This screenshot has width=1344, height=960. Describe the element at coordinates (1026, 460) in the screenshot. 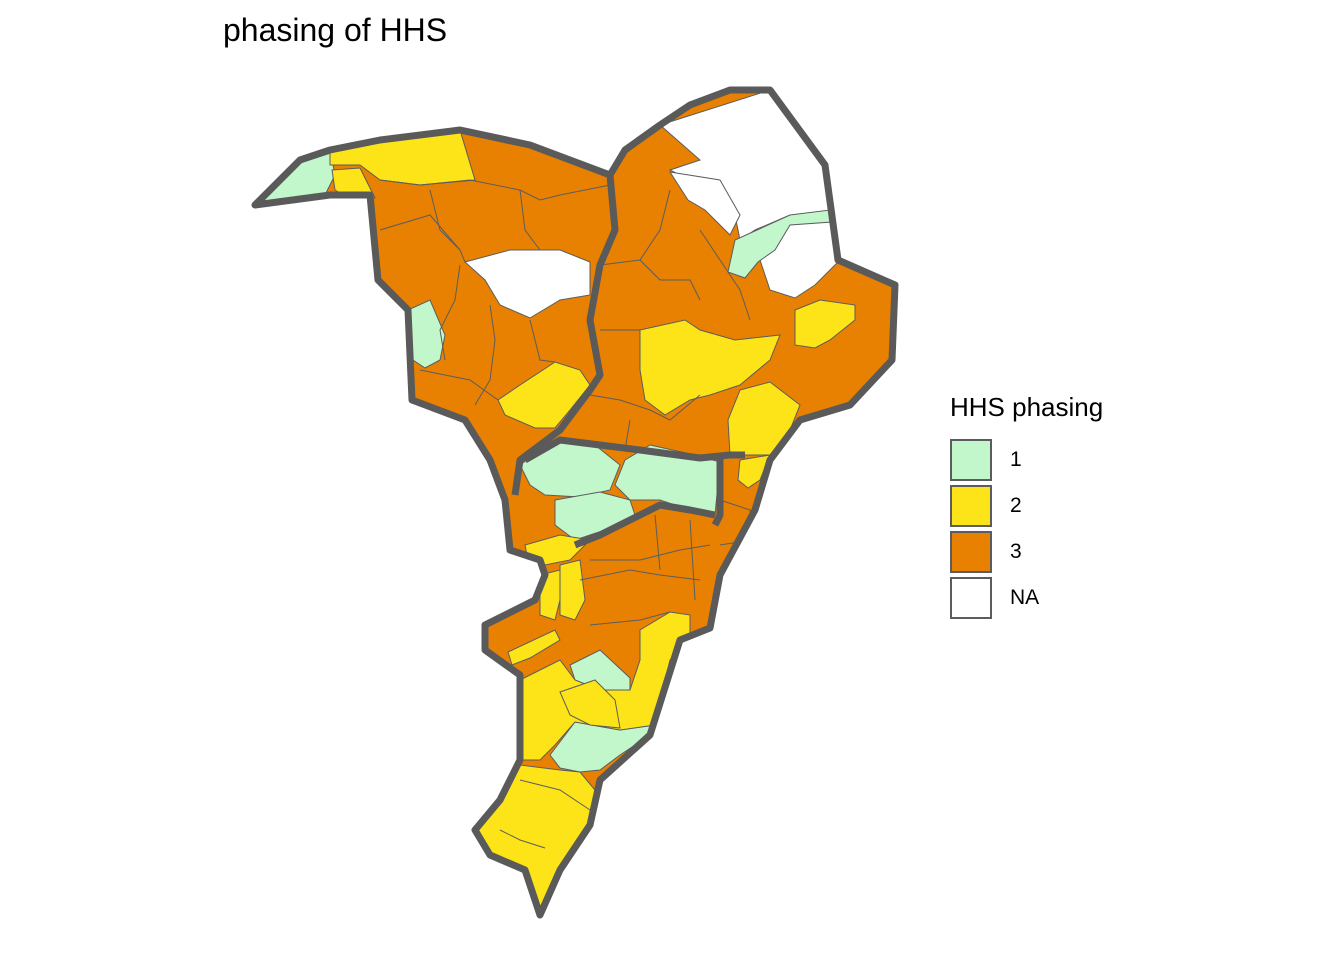

I see `legend-item-1: 1` at that location.